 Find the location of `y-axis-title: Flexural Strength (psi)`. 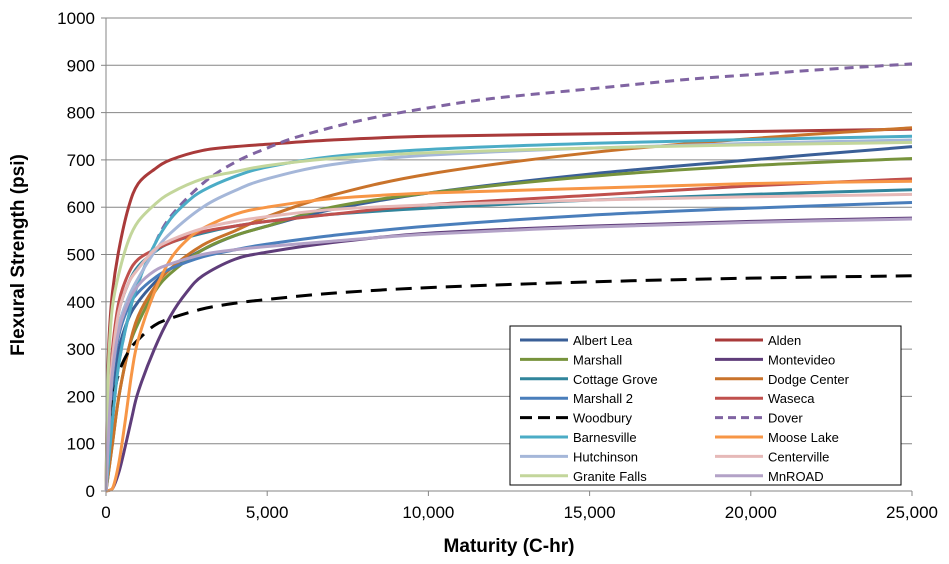

y-axis-title: Flexural Strength (psi) is located at coordinates (18, 255).